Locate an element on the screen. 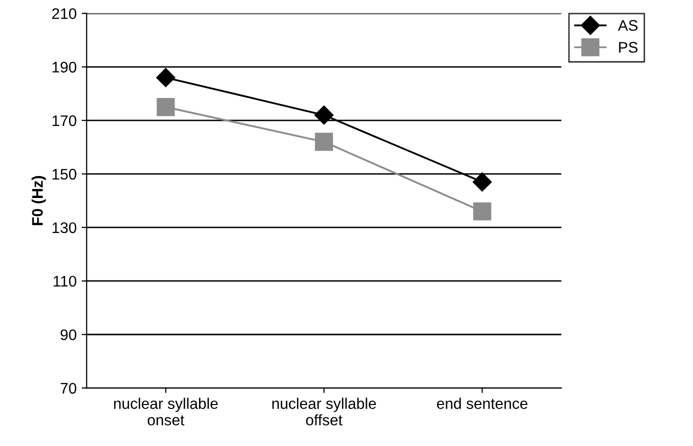 The width and height of the screenshot is (693, 446). y-tick-label: 170 is located at coordinates (64, 120).